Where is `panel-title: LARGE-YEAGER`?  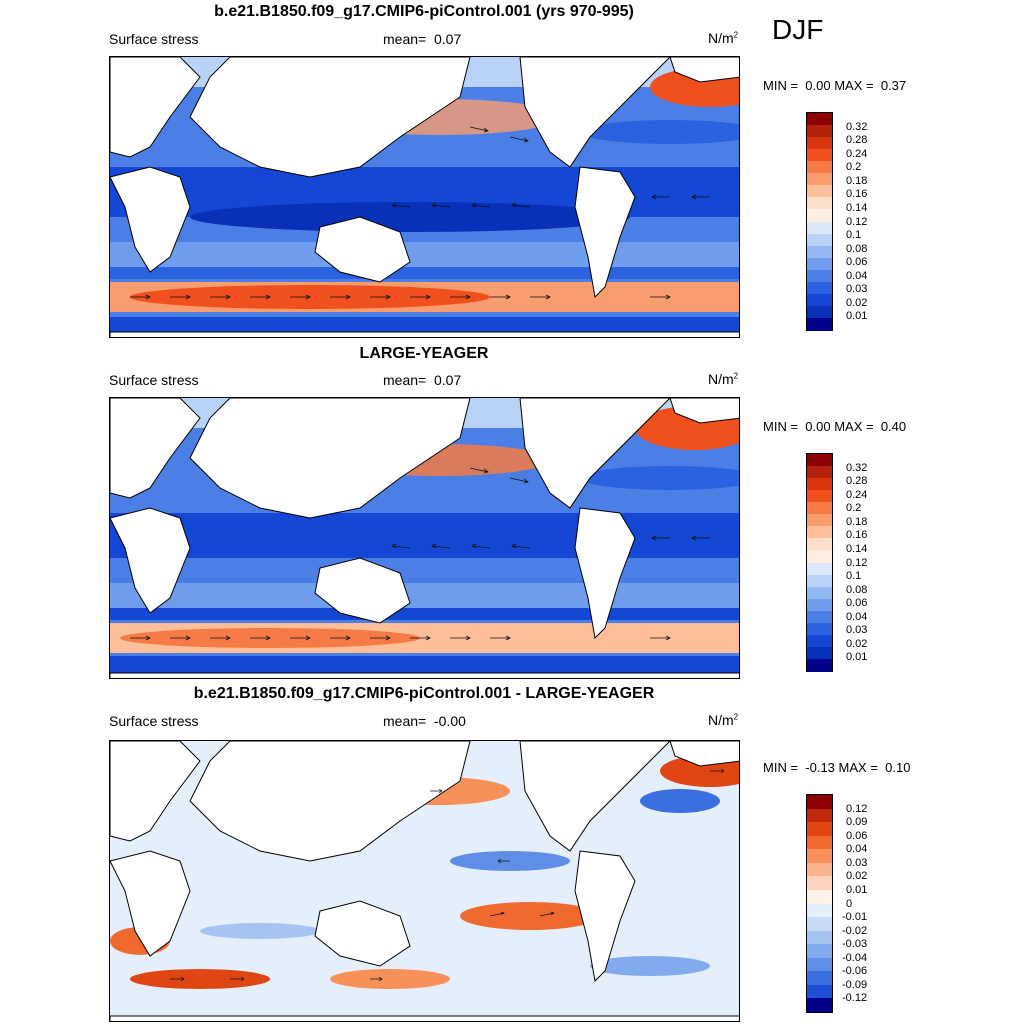
panel-title: LARGE-YEAGER is located at coordinates (424, 353).